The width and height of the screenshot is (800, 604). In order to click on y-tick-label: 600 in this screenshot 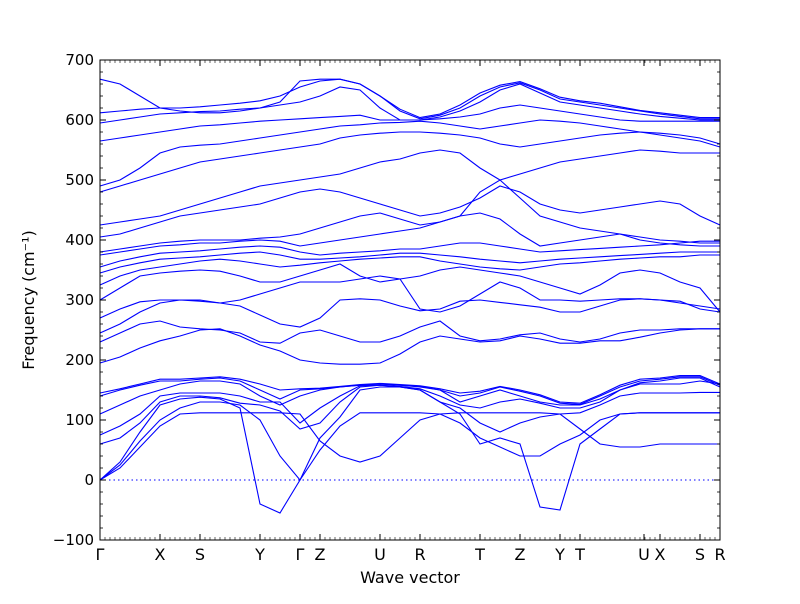, I will do `click(79, 120)`.